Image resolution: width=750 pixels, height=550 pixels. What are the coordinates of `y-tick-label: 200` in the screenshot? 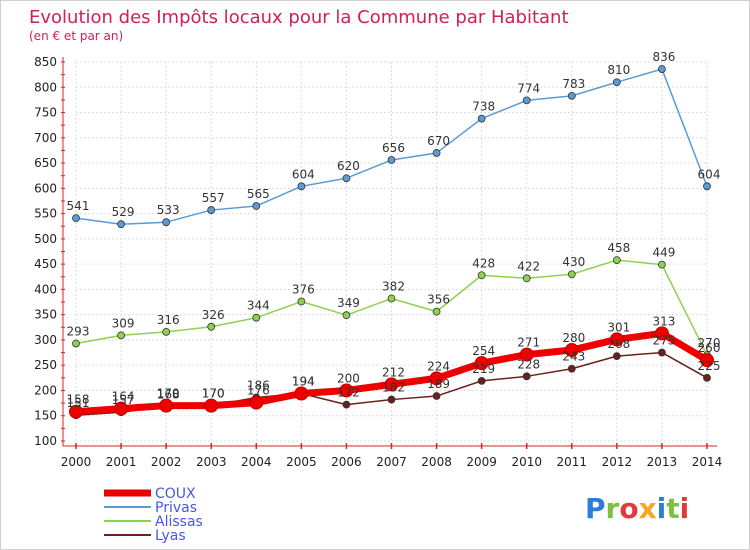 It's located at (45, 390).